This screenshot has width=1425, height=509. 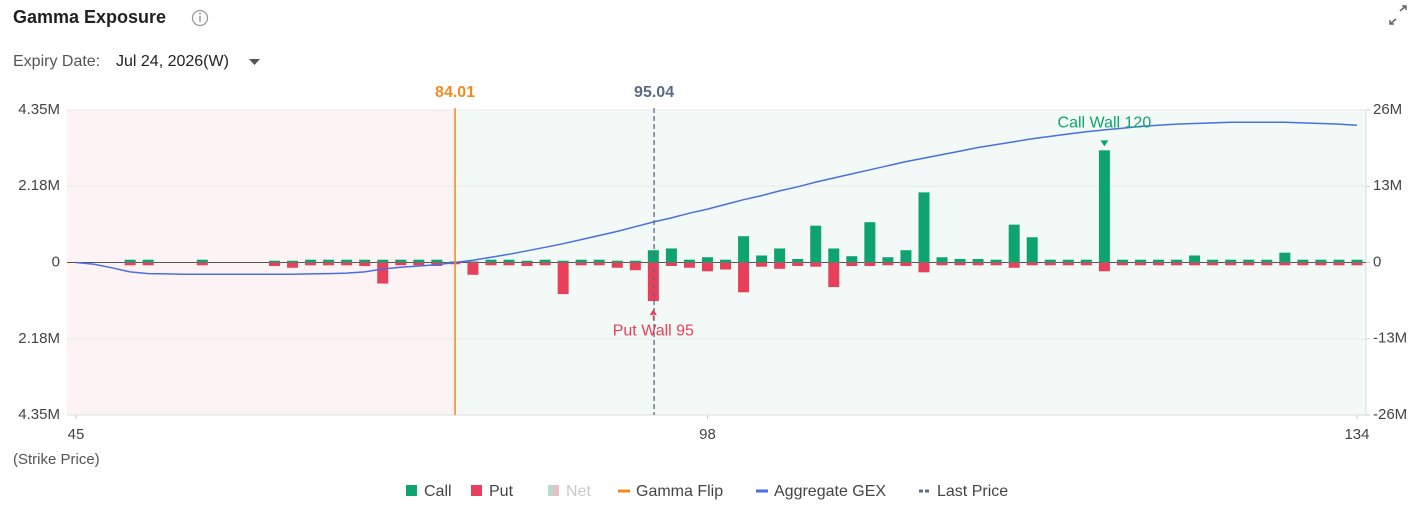 What do you see at coordinates (56, 261) in the screenshot?
I see `y-tick-label: 0` at bounding box center [56, 261].